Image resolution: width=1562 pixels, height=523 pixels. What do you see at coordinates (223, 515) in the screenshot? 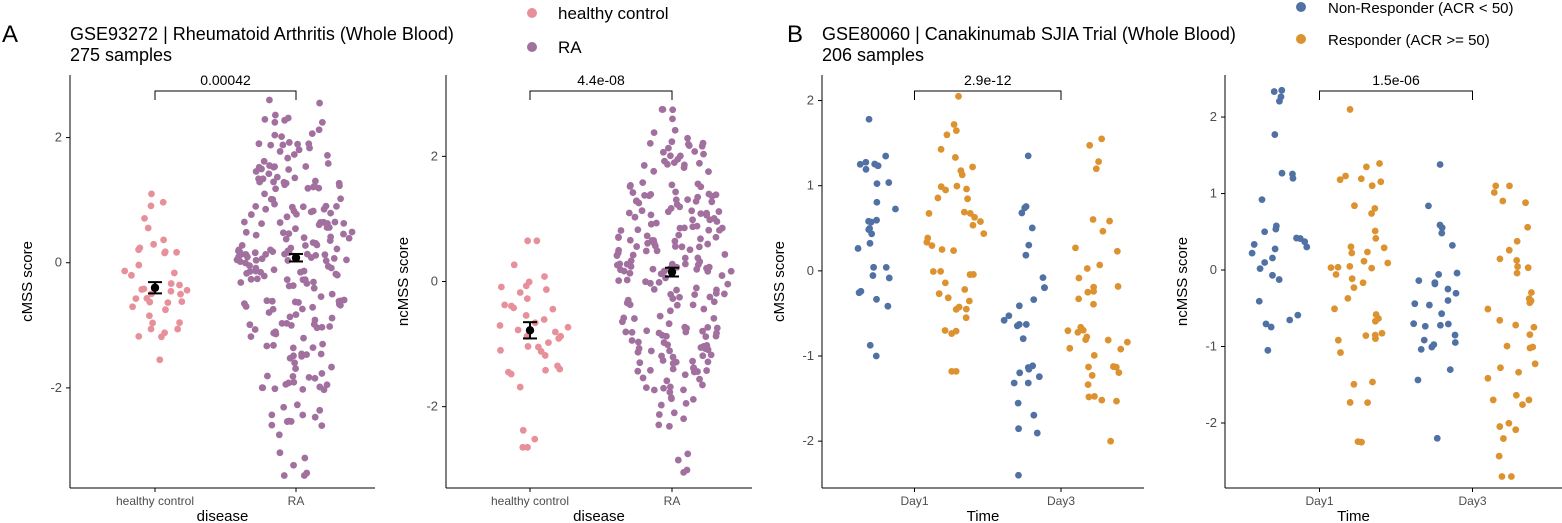
I see `x-axis-label: disease` at bounding box center [223, 515].